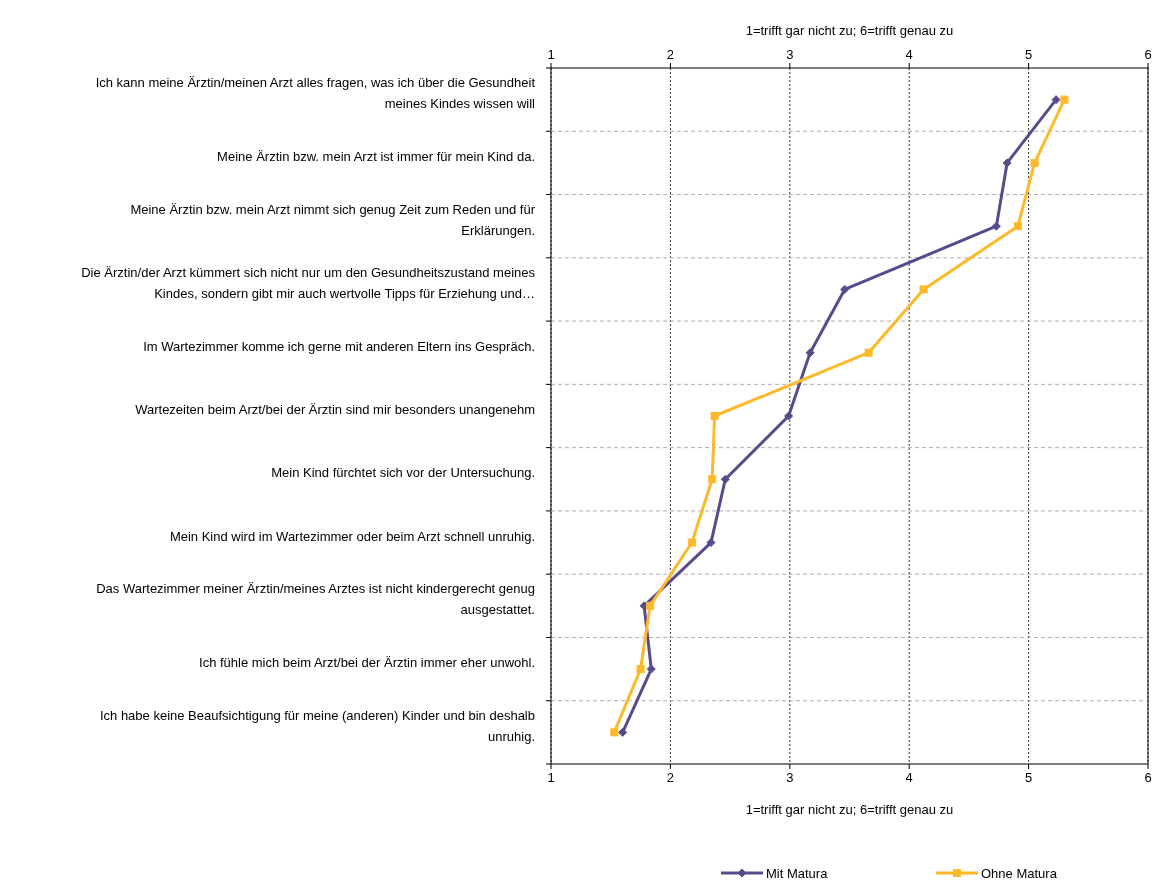 The image size is (1166, 889). What do you see at coordinates (670, 777) in the screenshot?
I see `x2-tick-label: 2` at bounding box center [670, 777].